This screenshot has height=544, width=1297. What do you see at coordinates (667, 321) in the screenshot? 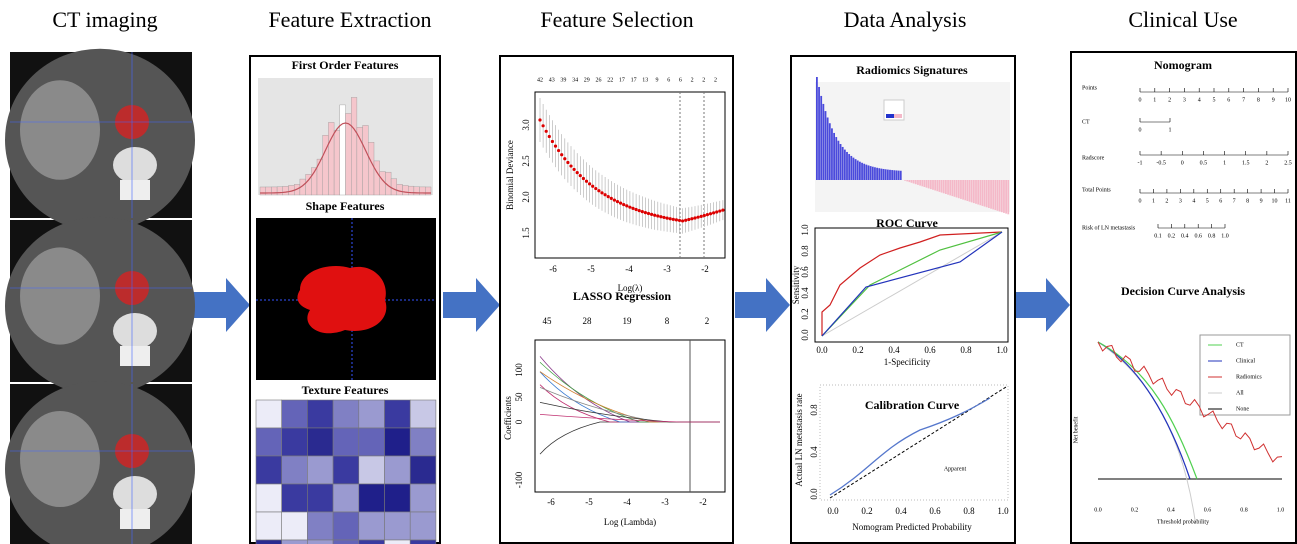
I see `label: 8` at bounding box center [667, 321].